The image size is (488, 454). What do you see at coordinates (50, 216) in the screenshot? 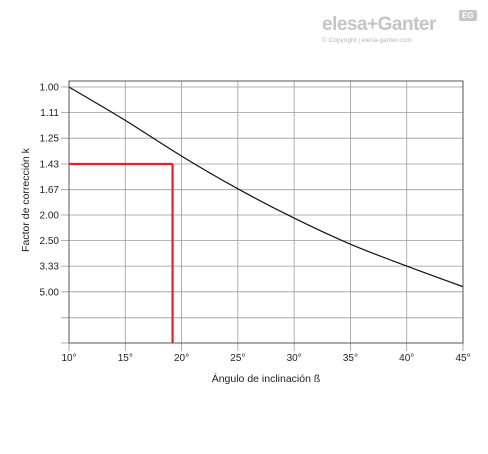
I see `y-tick-label: 2.00` at bounding box center [50, 216].